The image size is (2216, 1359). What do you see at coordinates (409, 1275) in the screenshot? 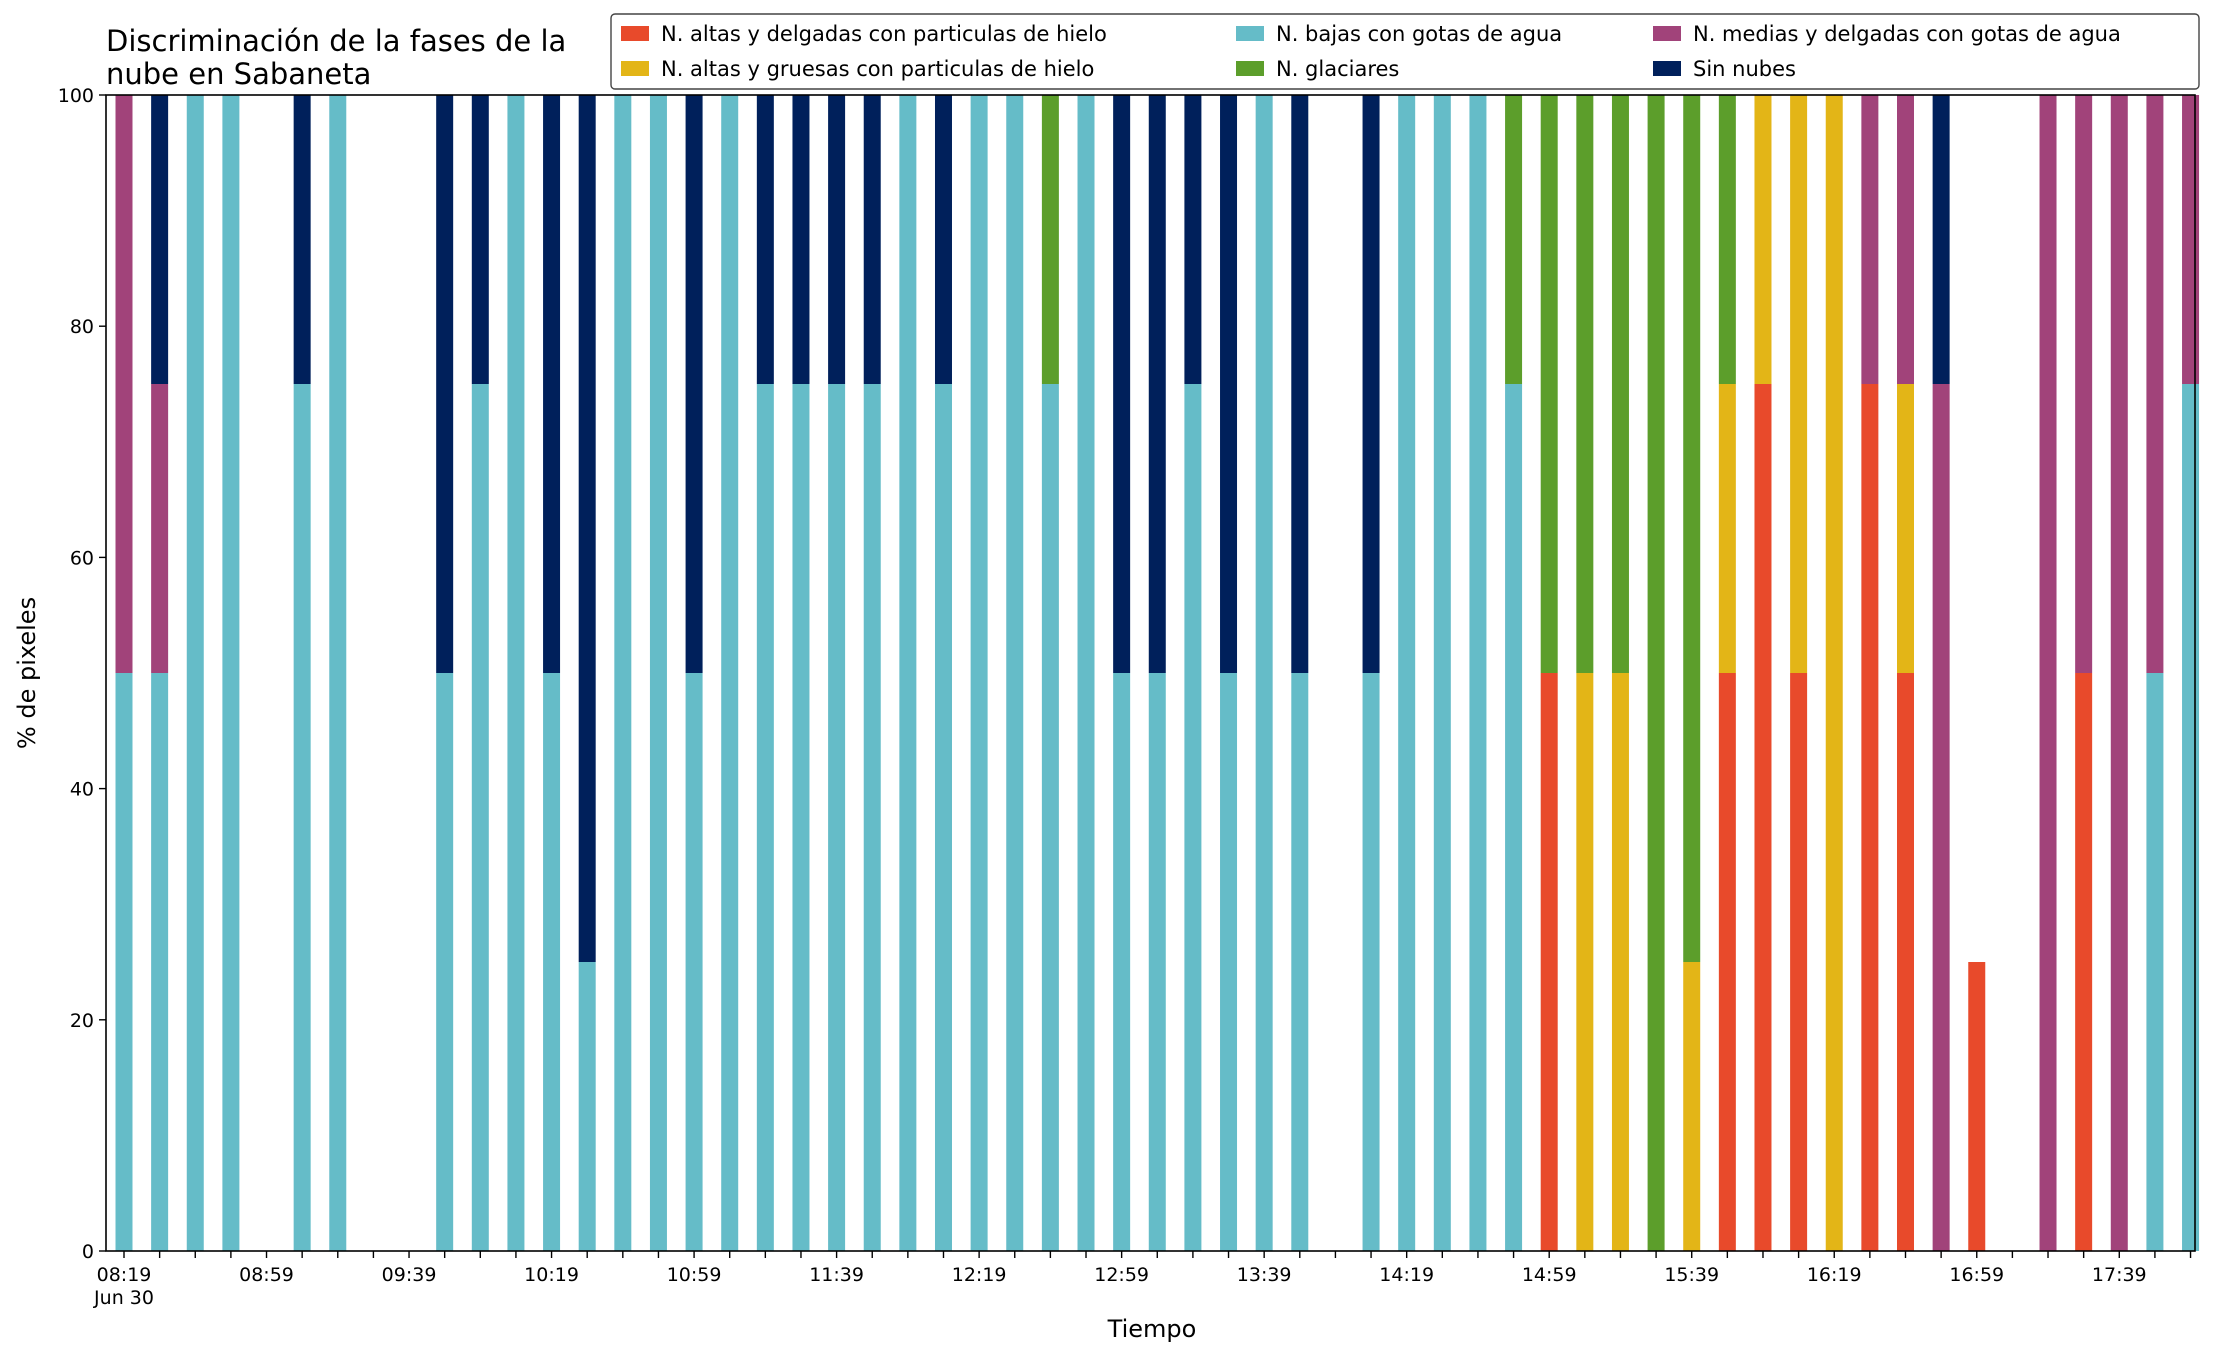
I see `x-tick-label: 09:39` at bounding box center [409, 1275].